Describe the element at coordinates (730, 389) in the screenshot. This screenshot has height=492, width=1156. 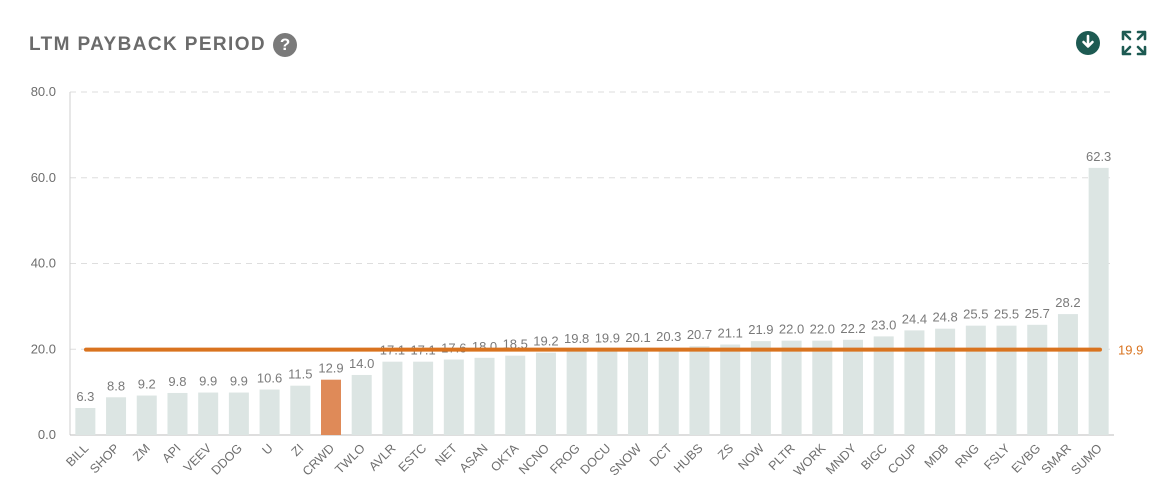
I see `bar-zs` at that location.